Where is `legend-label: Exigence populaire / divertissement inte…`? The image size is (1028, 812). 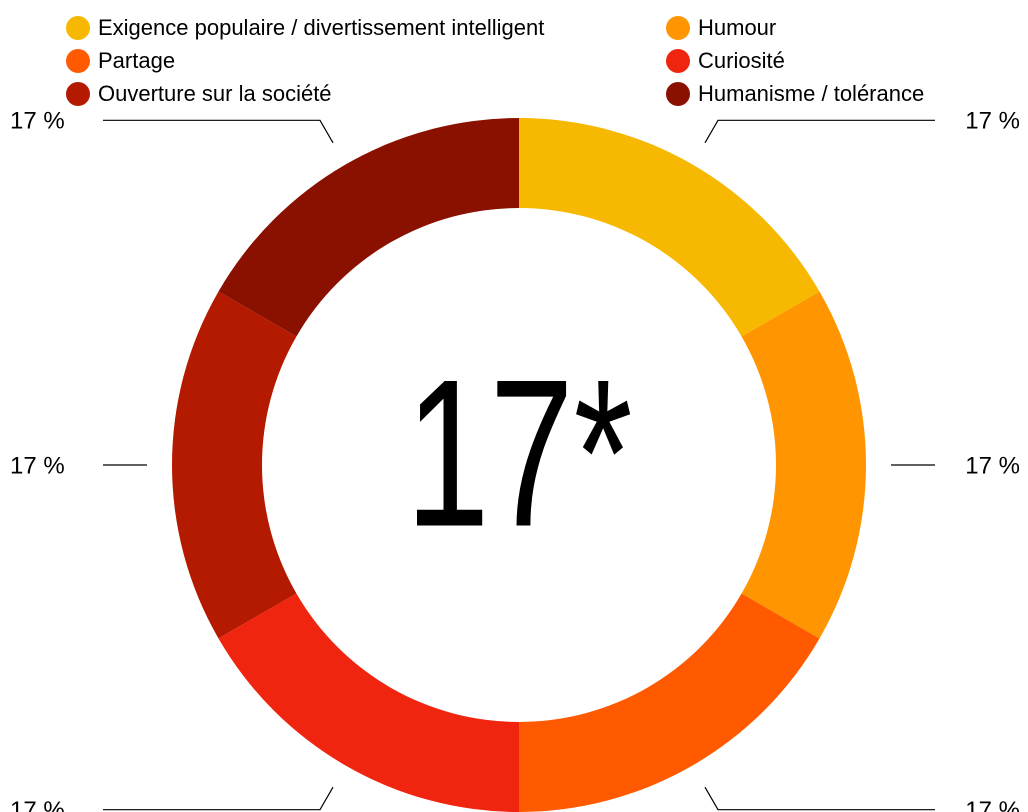 legend-label: Exigence populaire / divertissement inte… is located at coordinates (321, 27).